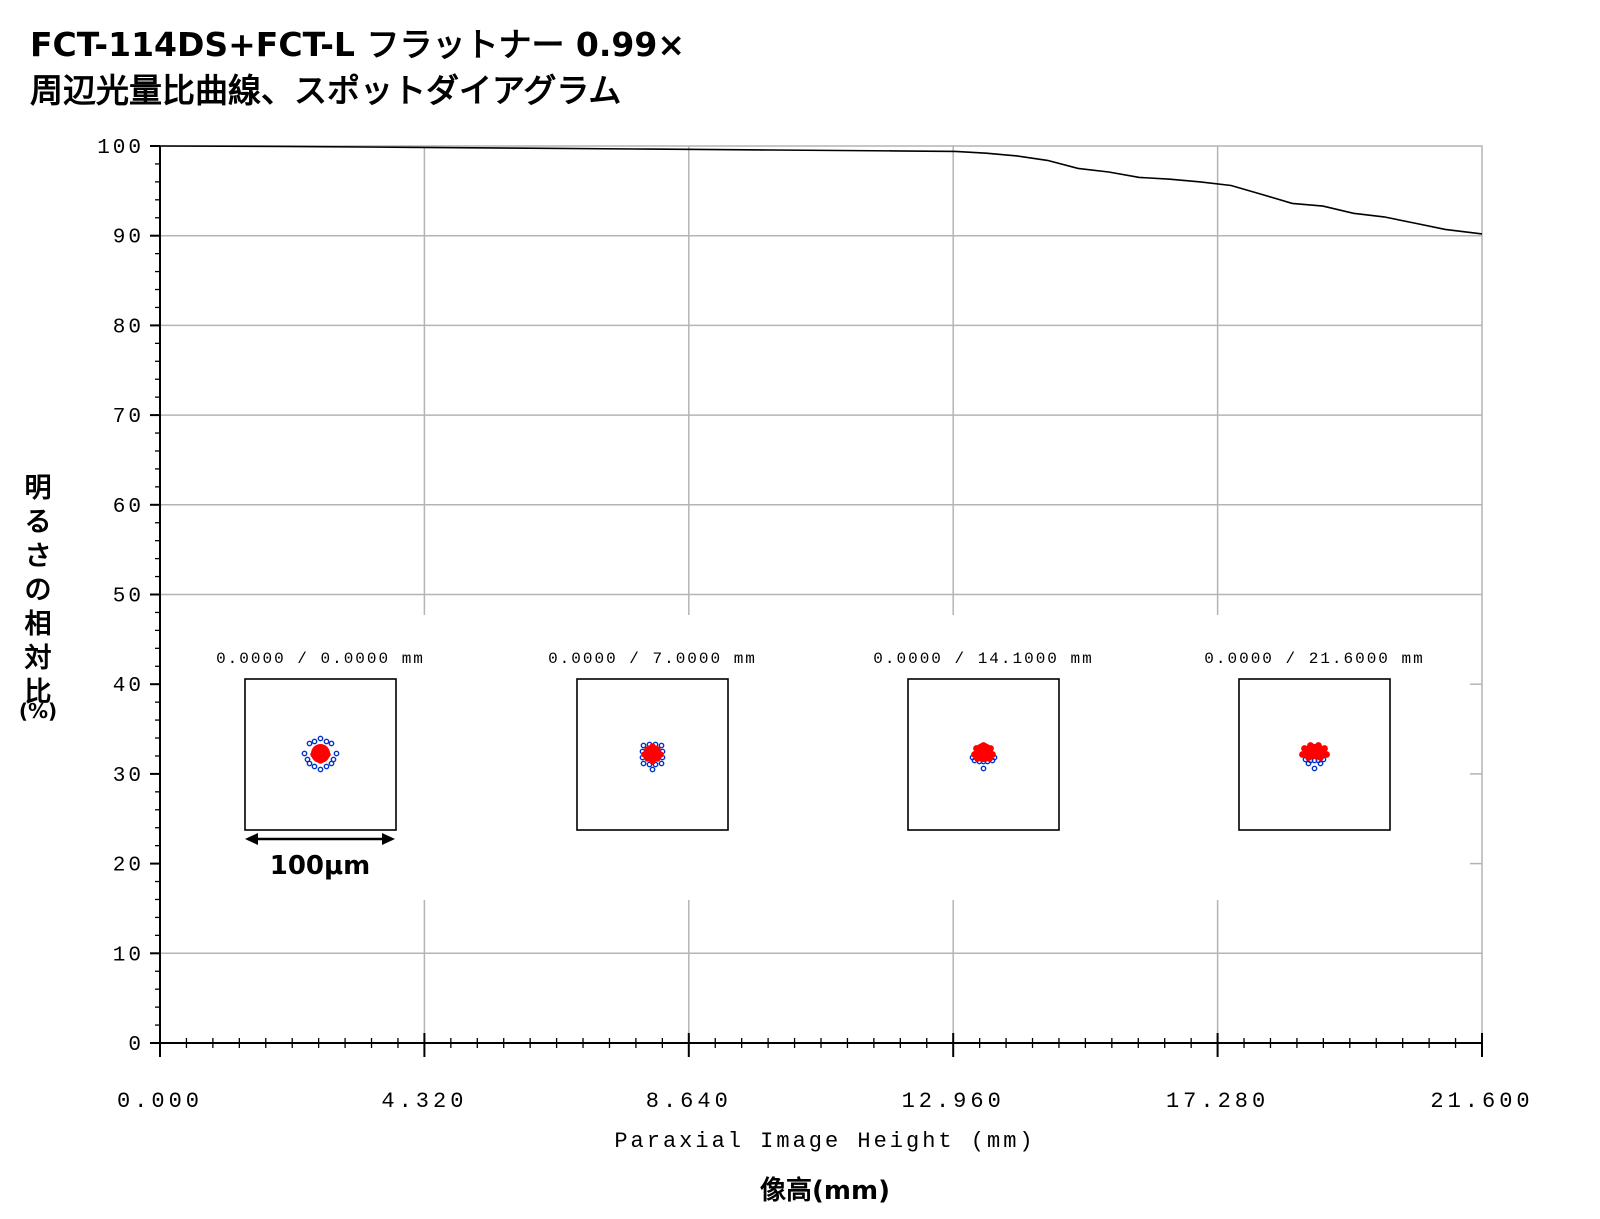  I want to click on x-tick-label: 8.640, so click(689, 1101).